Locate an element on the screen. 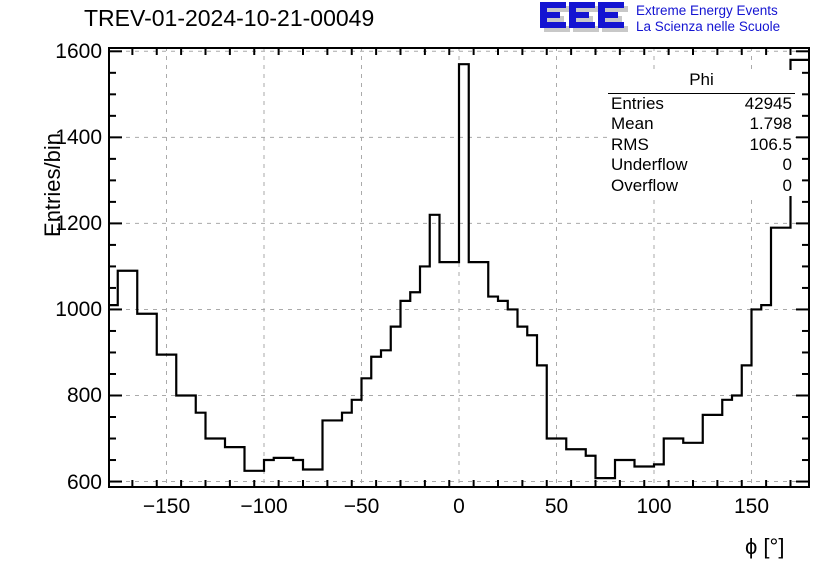  x-tick-label: −50 is located at coordinates (361, 506).